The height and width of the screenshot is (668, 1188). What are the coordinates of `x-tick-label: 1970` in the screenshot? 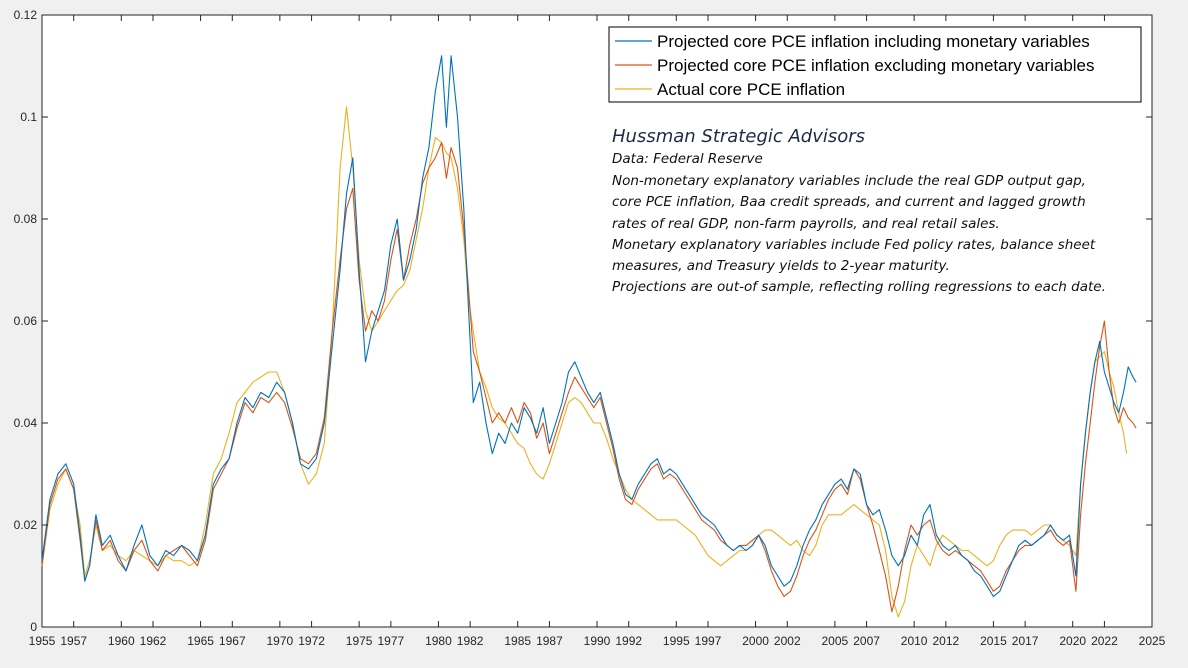 It's located at (280, 641).